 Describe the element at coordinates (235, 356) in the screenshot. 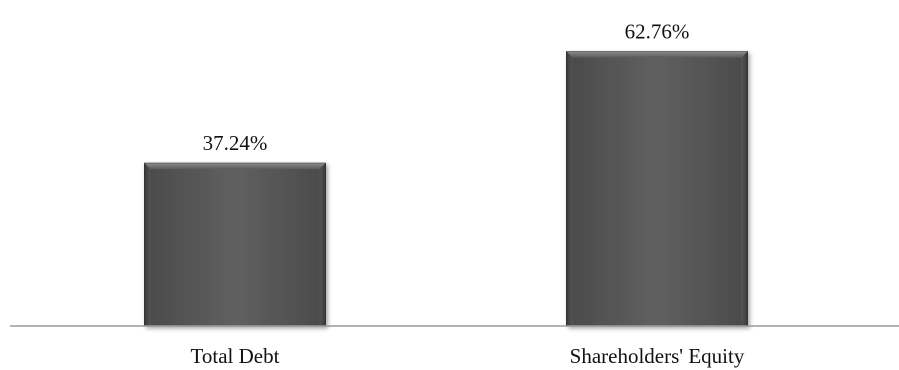

I see `category-label-1: Total Debt` at that location.